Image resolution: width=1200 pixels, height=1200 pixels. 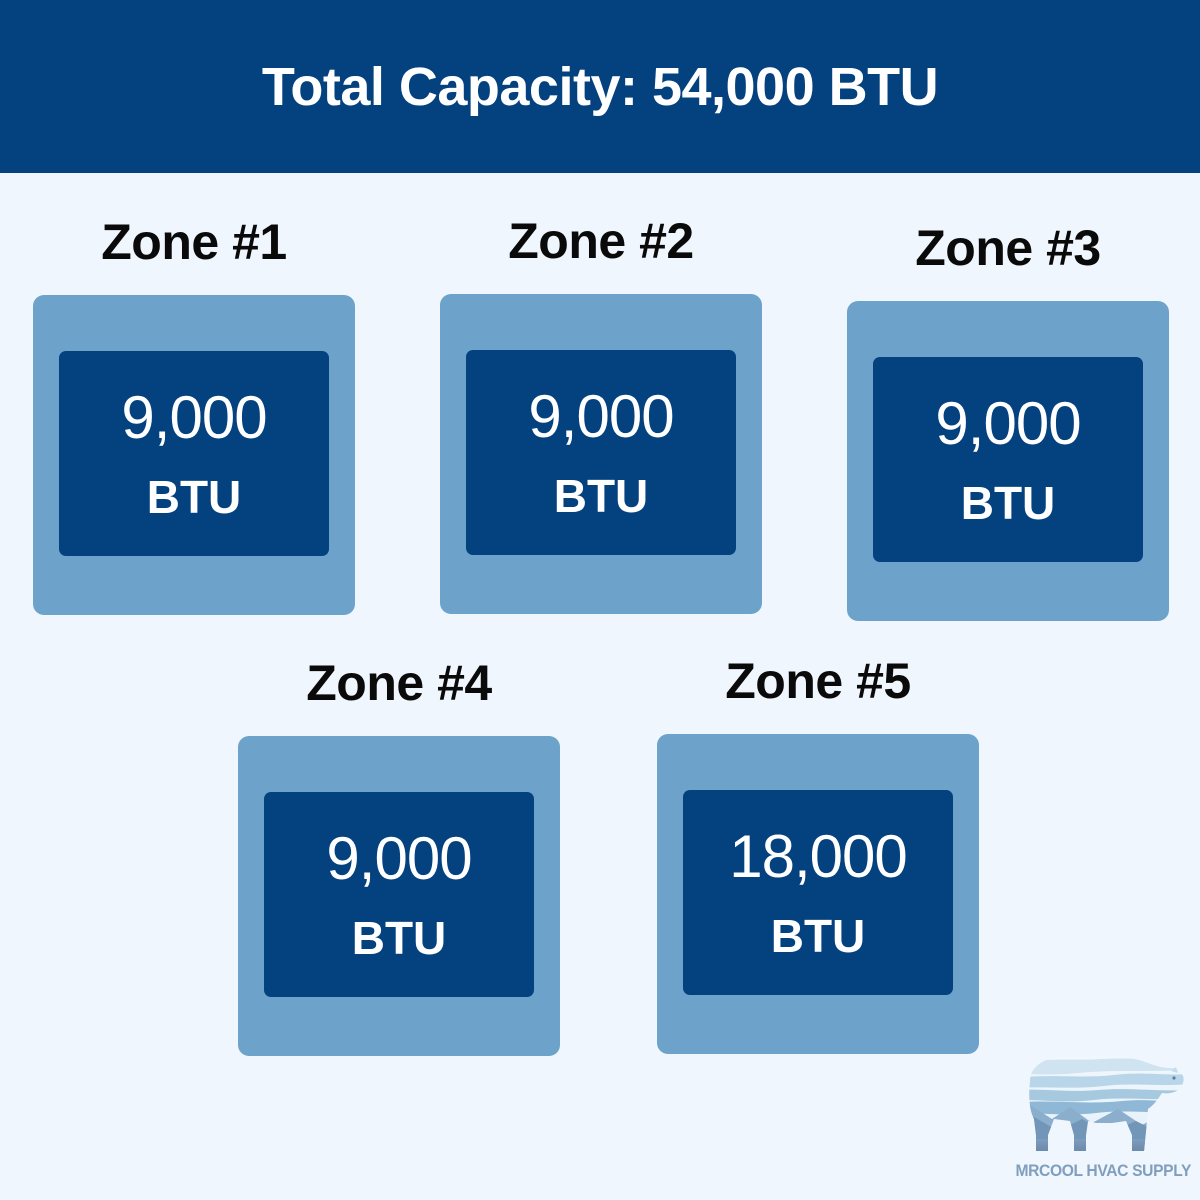 I want to click on zone-value-3: 9,000, so click(x=1008, y=423).